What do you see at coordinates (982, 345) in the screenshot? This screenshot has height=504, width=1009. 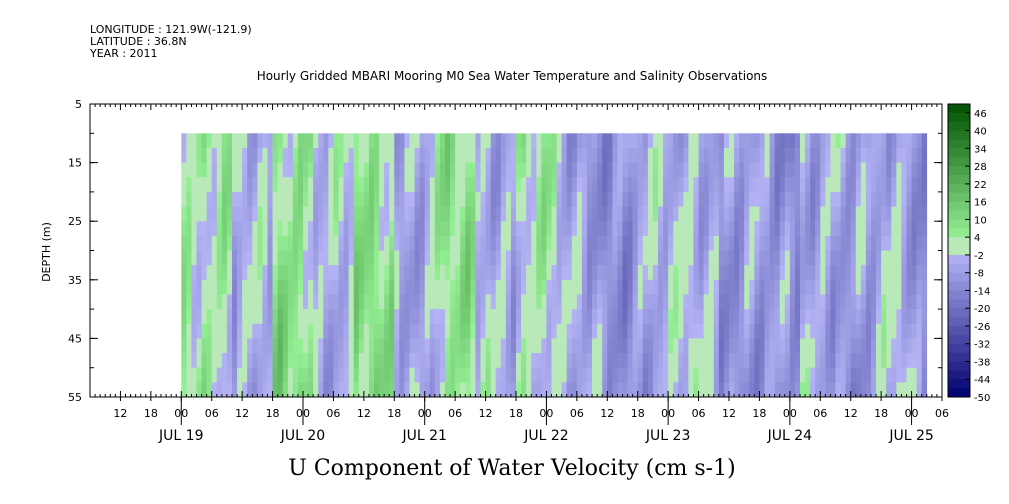 I see `colorbar-label: -32` at bounding box center [982, 345].